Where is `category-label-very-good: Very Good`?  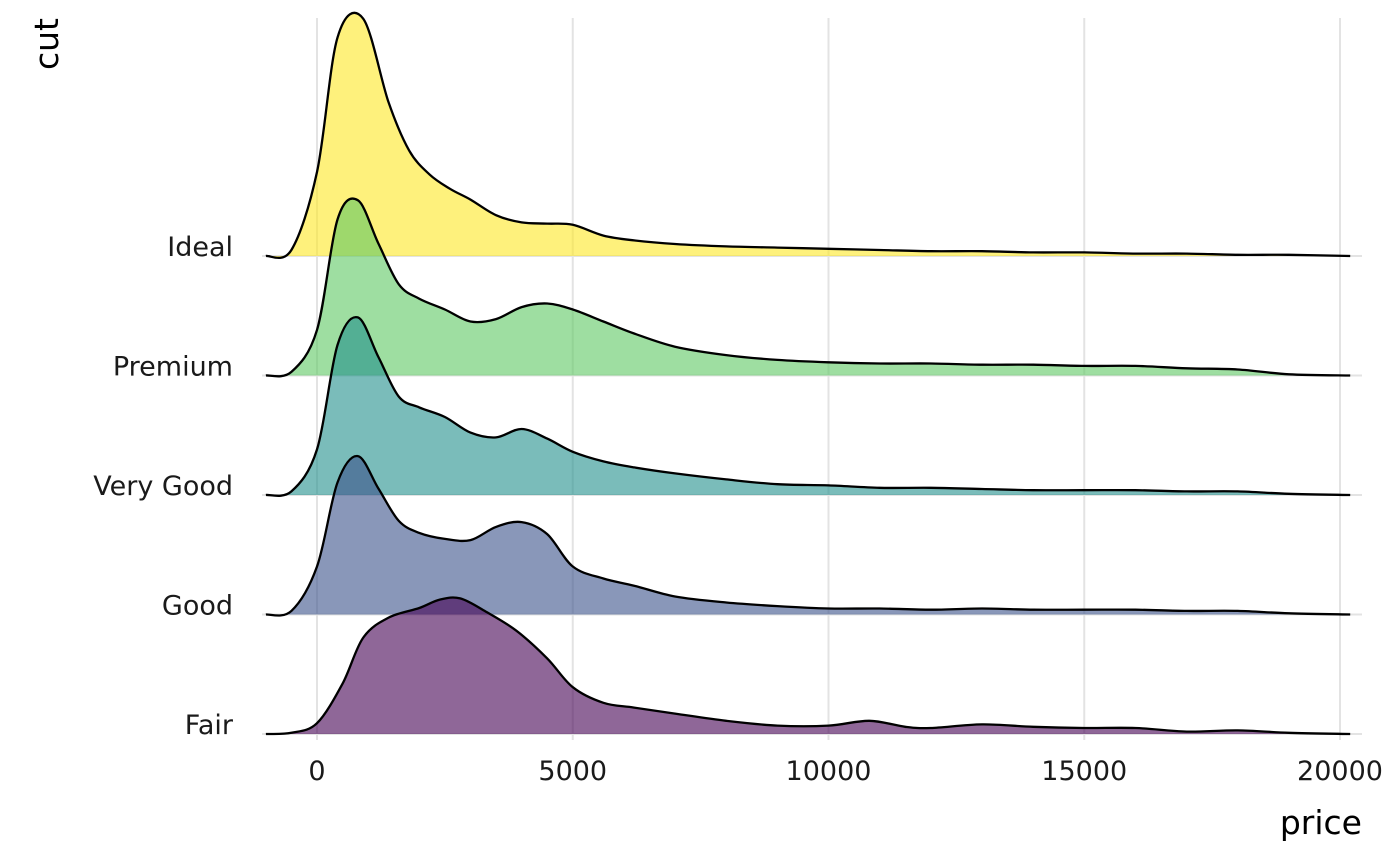 category-label-very-good: Very Good is located at coordinates (163, 486).